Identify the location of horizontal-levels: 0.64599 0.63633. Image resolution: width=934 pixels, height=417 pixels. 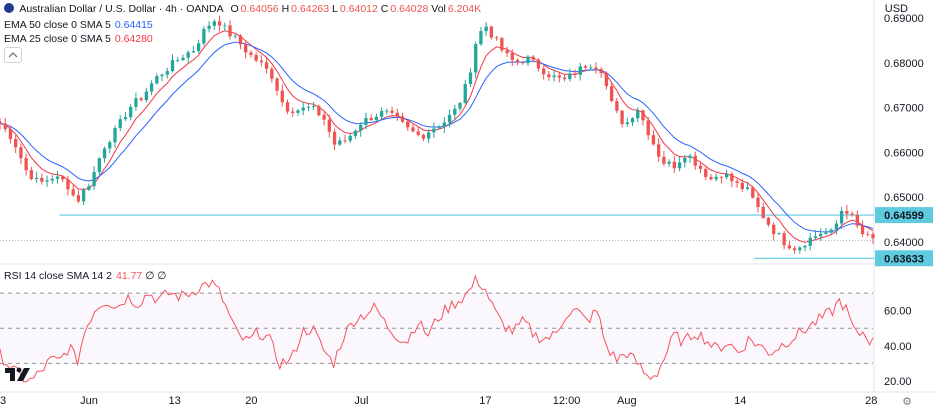
(466, 237).